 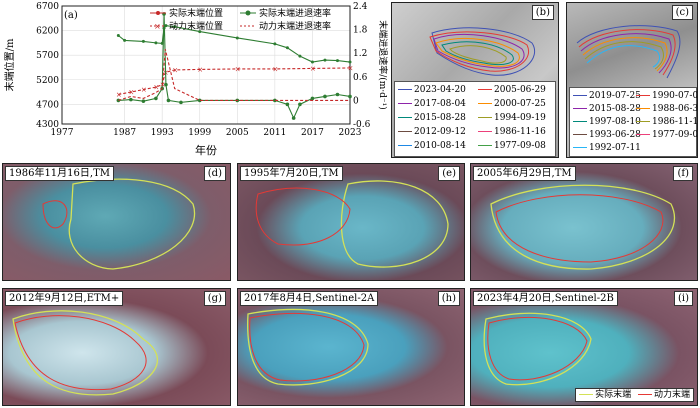 What do you see at coordinates (432, 90) in the screenshot?
I see `legend-entry: 2023-04-20` at bounding box center [432, 90].